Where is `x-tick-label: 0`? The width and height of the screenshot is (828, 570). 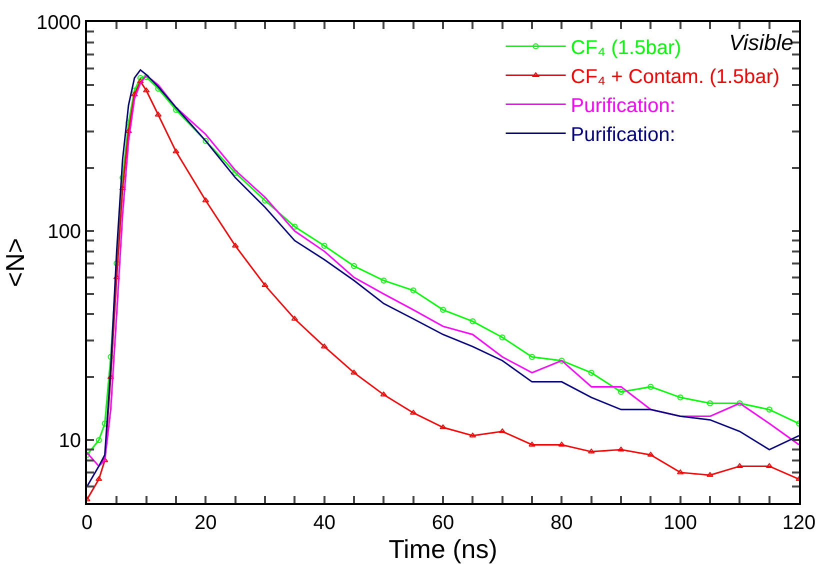 x-tick-label: 0 is located at coordinates (87, 523).